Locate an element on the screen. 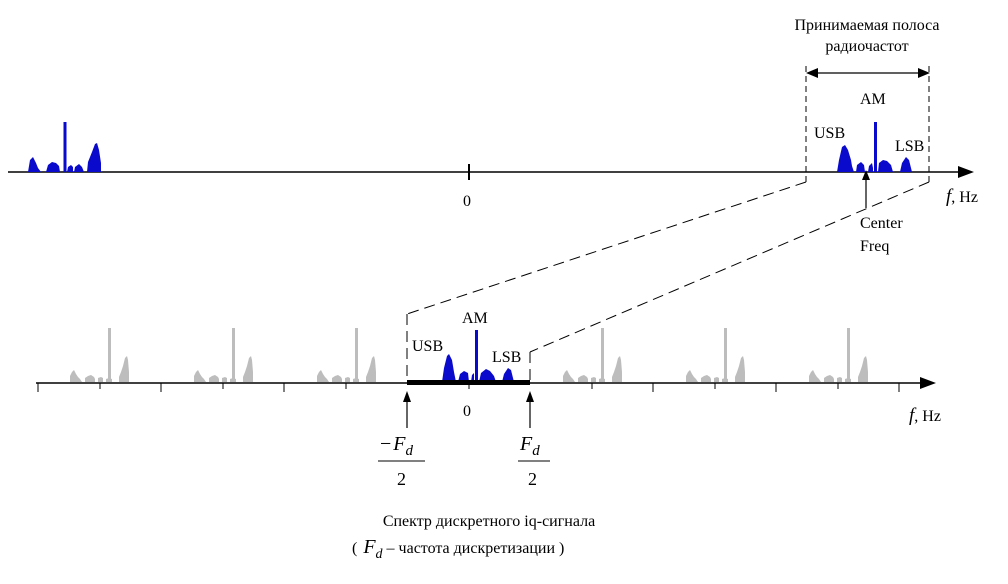 The image size is (1008, 584). top-right-spectrum-cluster is located at coordinates (874, 147).